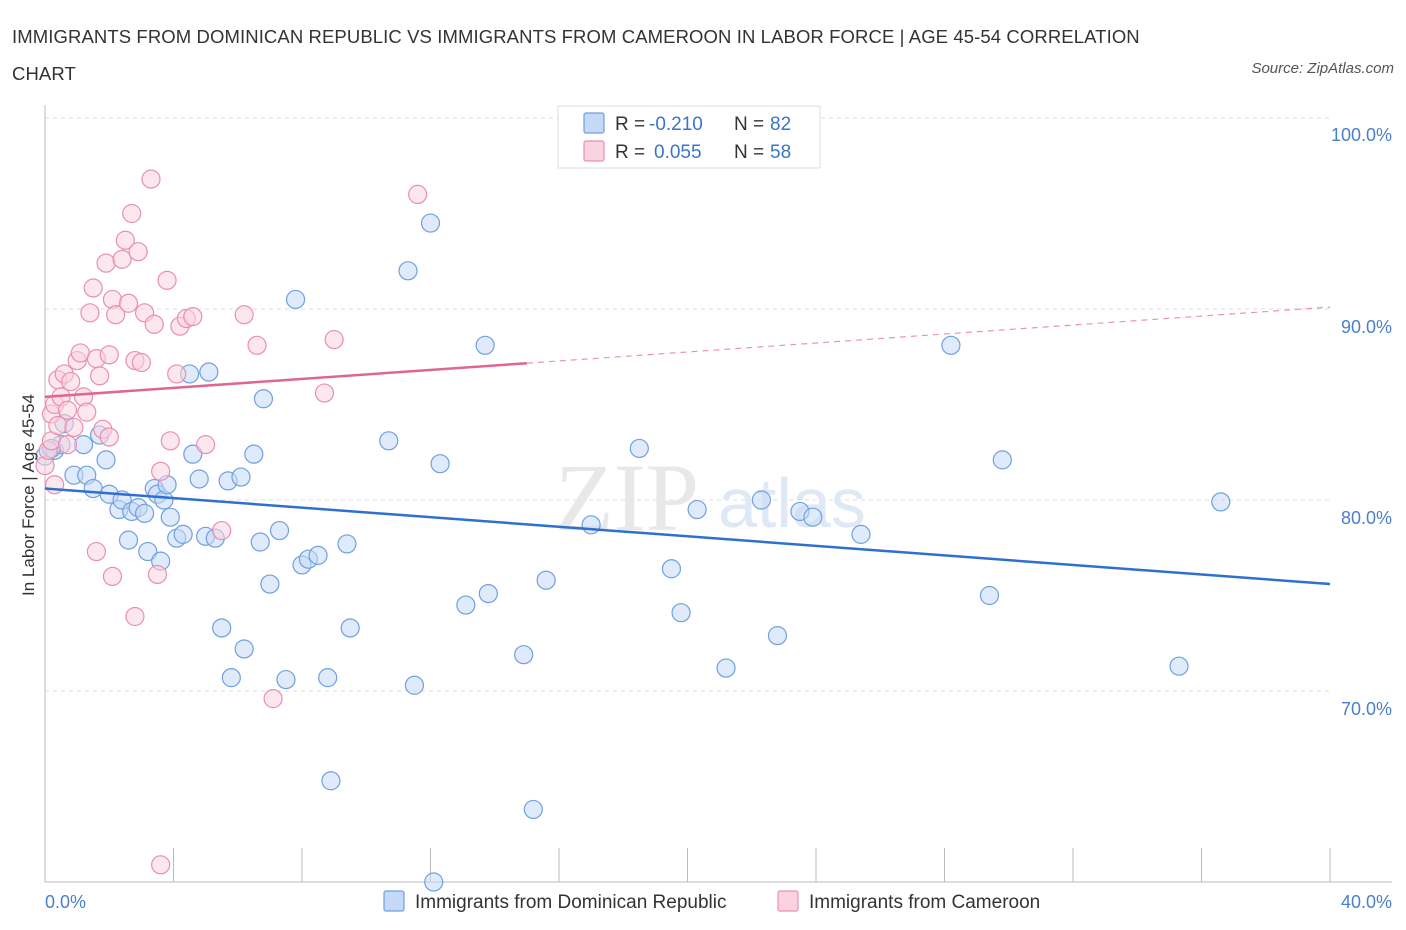  What do you see at coordinates (689, 137) in the screenshot?
I see `stats-legend: R = -0.210 N = 82 R = 0.055 N = 58` at bounding box center [689, 137].